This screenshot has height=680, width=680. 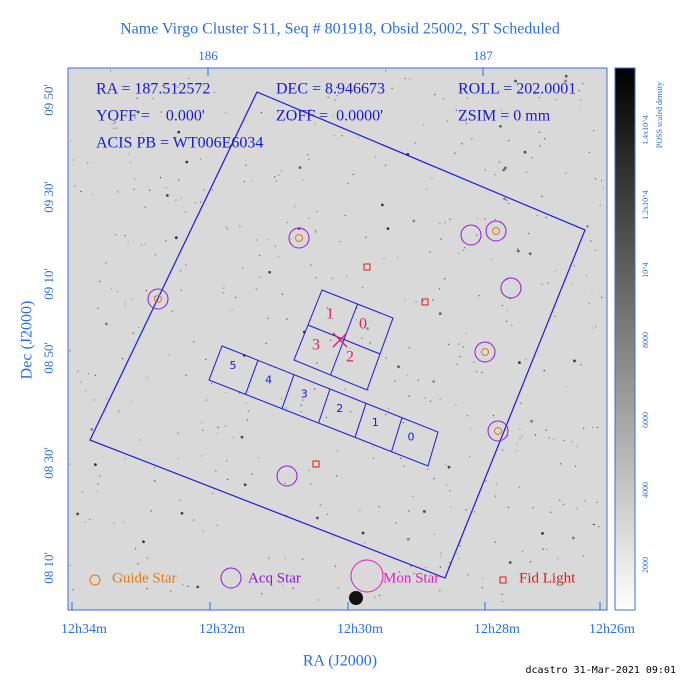 I want to click on colorbar-tick-label: 6000, so click(x=645, y=420).